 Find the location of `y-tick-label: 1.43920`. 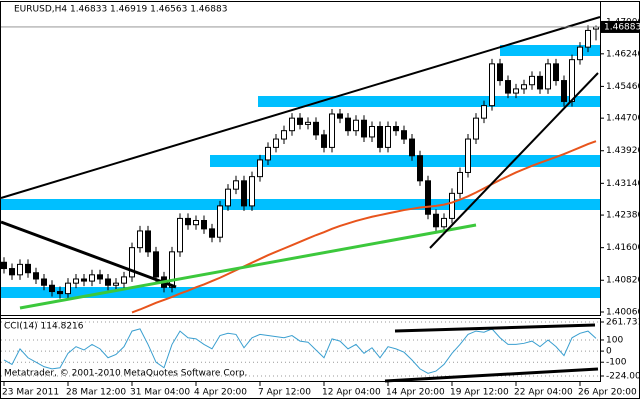

y-tick-label: 1.43920 is located at coordinates (623, 151).